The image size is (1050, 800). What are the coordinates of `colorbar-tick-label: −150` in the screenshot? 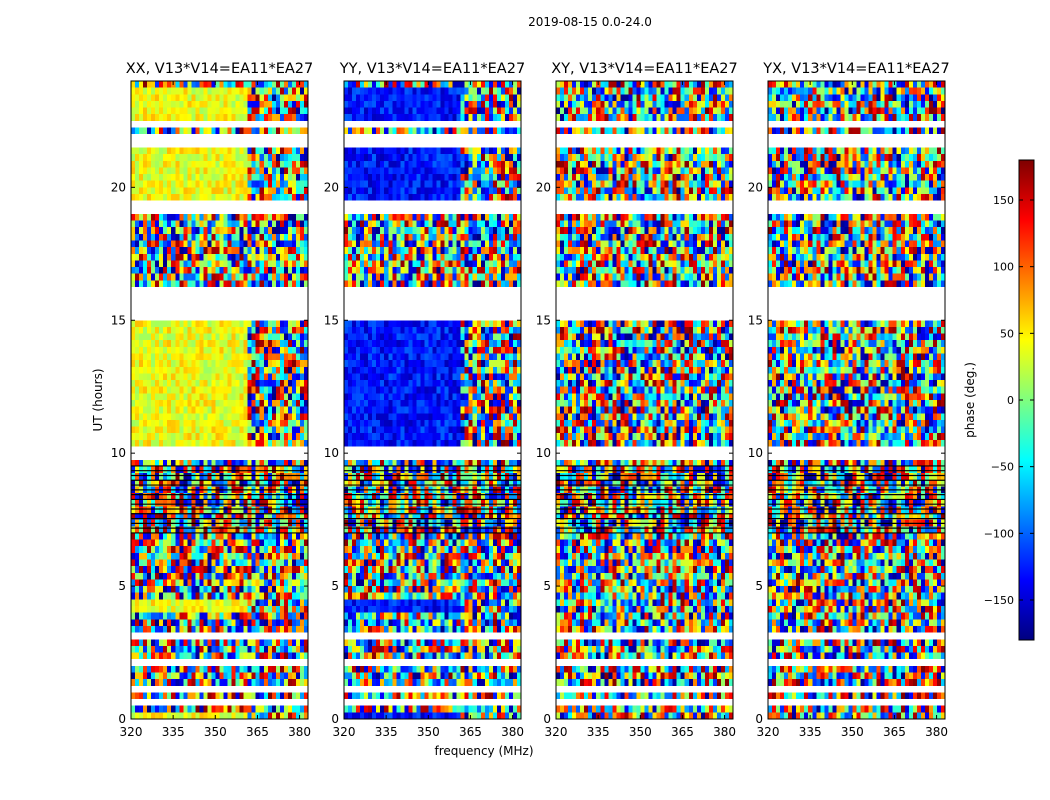 It's located at (999, 600).